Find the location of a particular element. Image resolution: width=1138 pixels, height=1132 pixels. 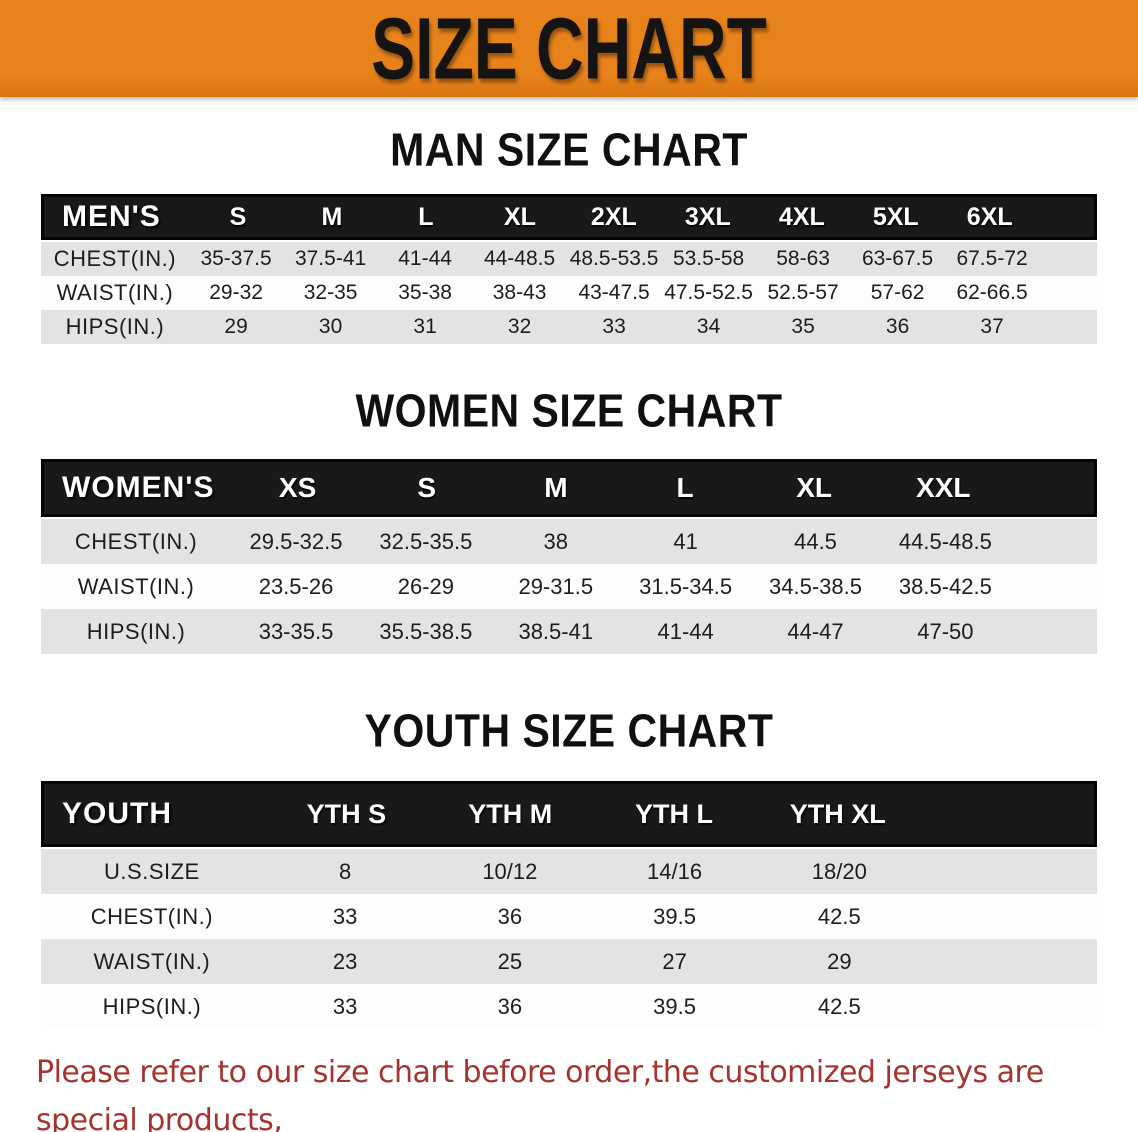

size-value: 30 is located at coordinates (330, 326).